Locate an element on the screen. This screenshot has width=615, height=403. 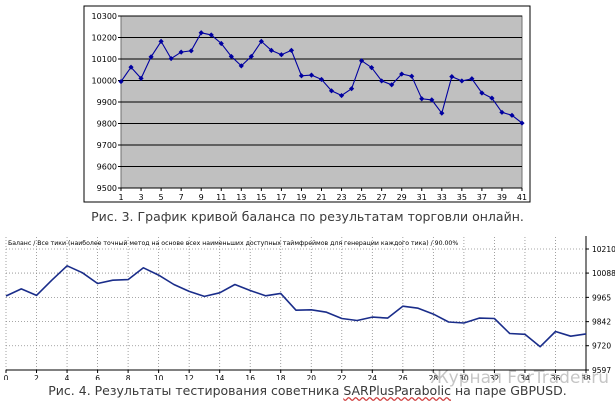
x-tick-label: 25 is located at coordinates (362, 197).